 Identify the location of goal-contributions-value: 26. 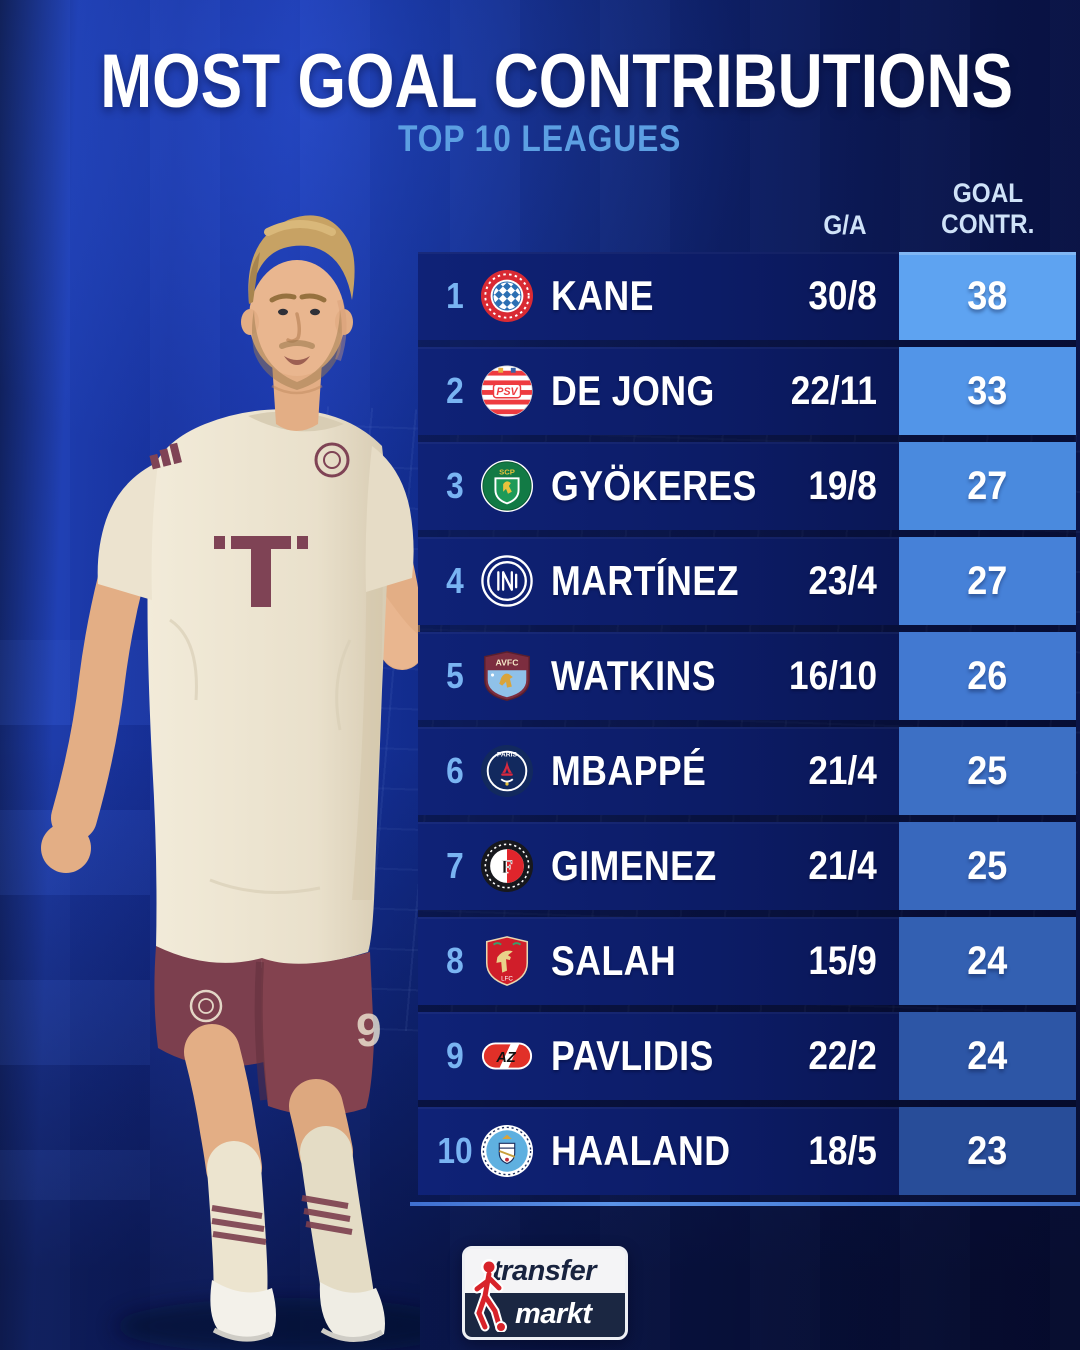
(987, 675).